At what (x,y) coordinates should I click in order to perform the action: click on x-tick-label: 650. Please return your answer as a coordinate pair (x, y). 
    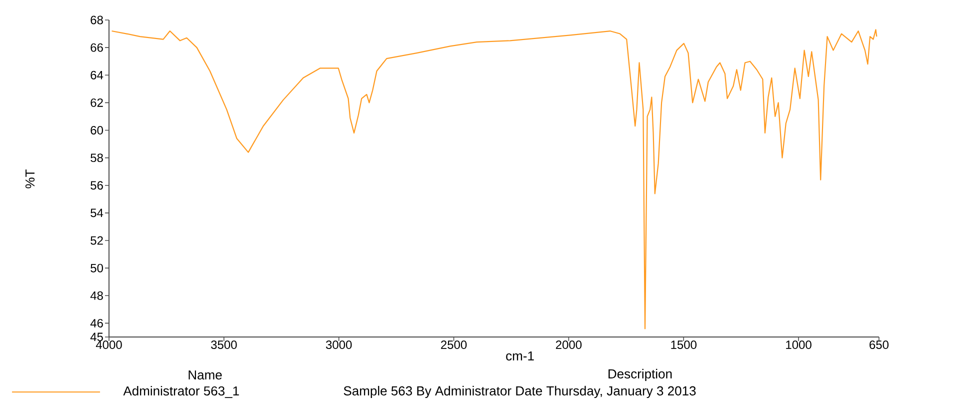
    Looking at the image, I should click on (879, 345).